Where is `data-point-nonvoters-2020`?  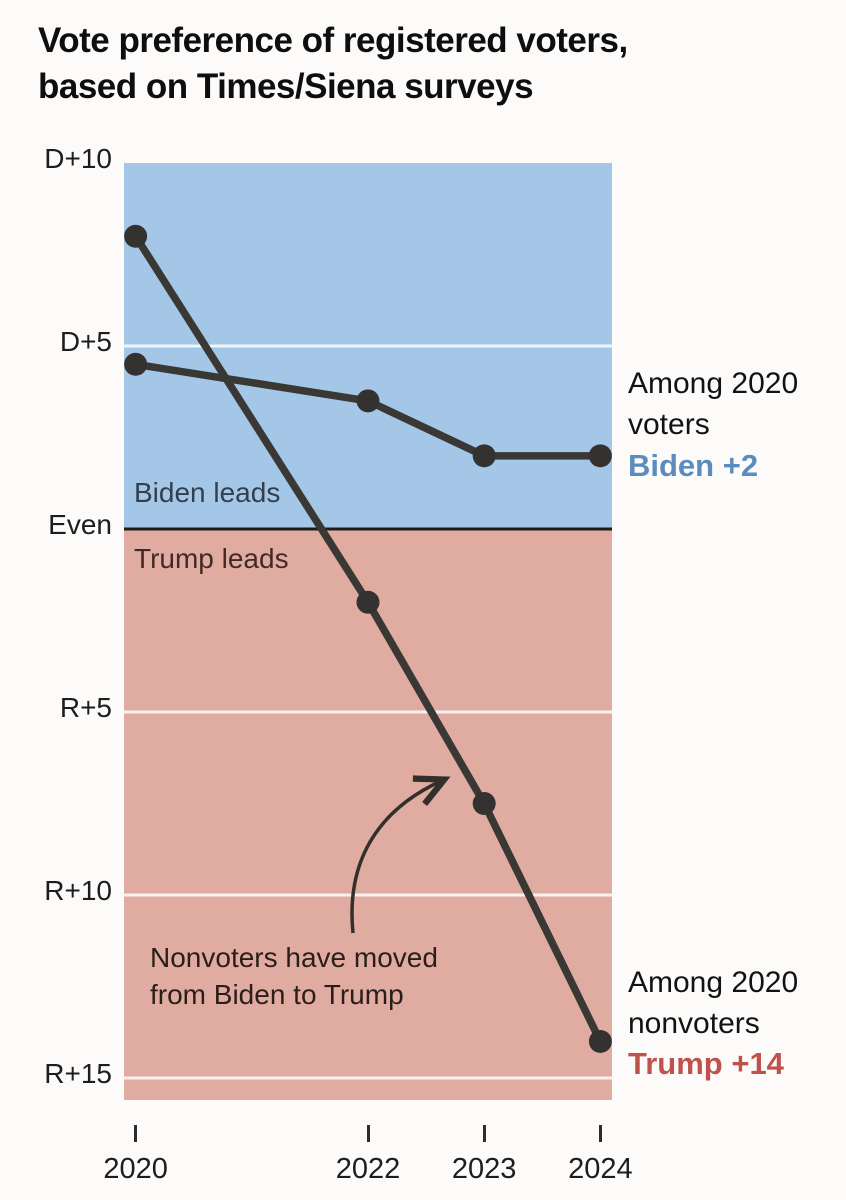 data-point-nonvoters-2020 is located at coordinates (136, 236).